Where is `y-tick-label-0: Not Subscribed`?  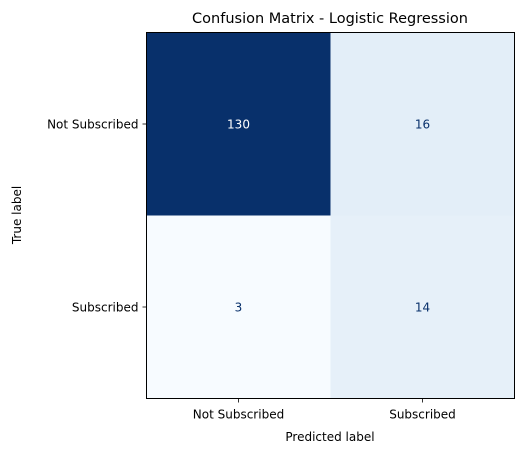 y-tick-label-0: Not Subscribed is located at coordinates (92, 125).